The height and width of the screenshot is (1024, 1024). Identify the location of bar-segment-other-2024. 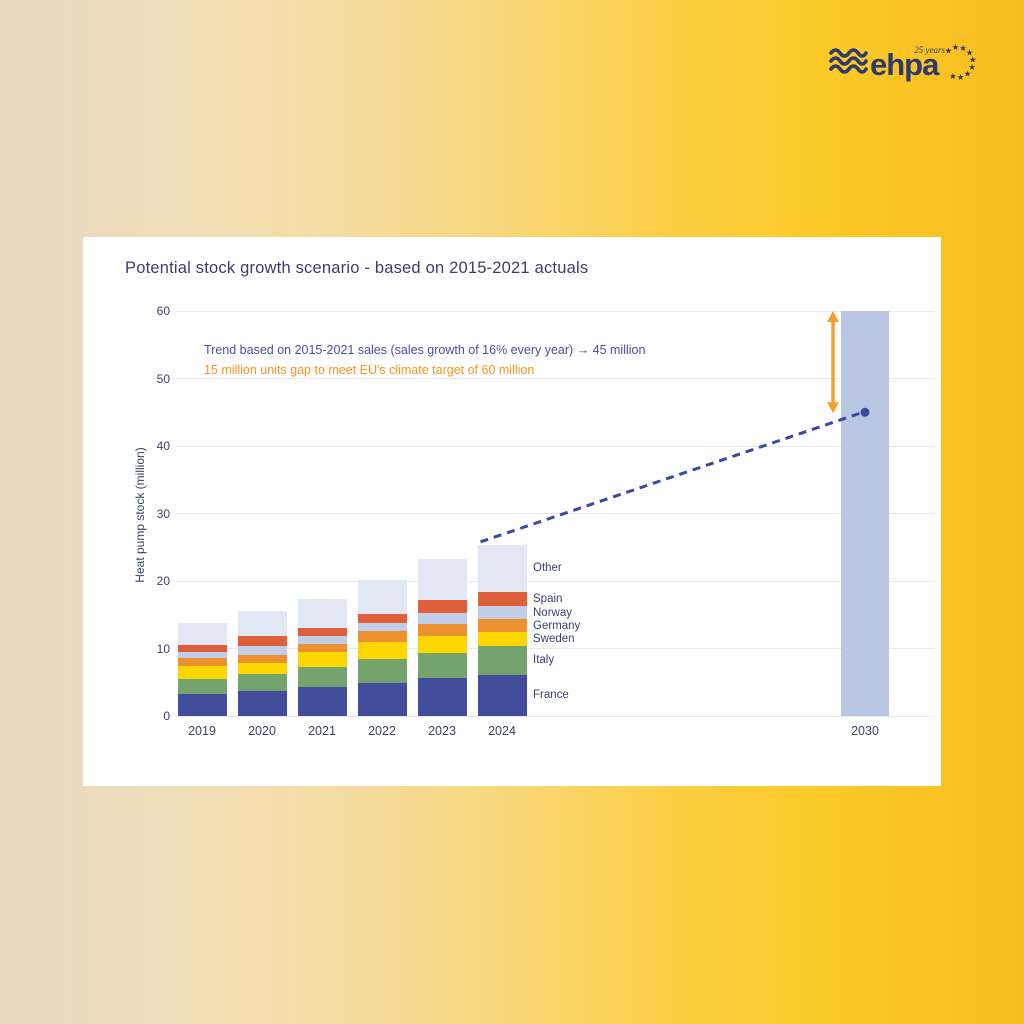
(502, 568).